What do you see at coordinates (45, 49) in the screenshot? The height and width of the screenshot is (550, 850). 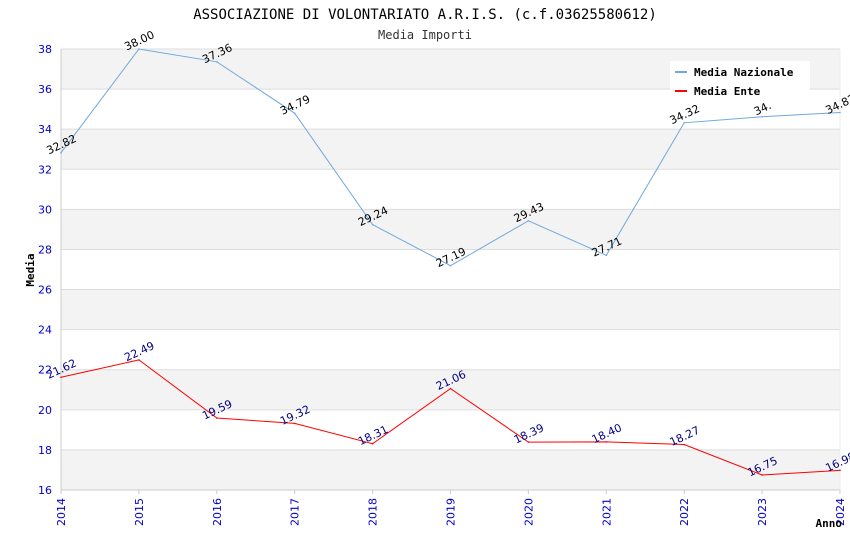 I see `y-tick-label: 38` at bounding box center [45, 49].